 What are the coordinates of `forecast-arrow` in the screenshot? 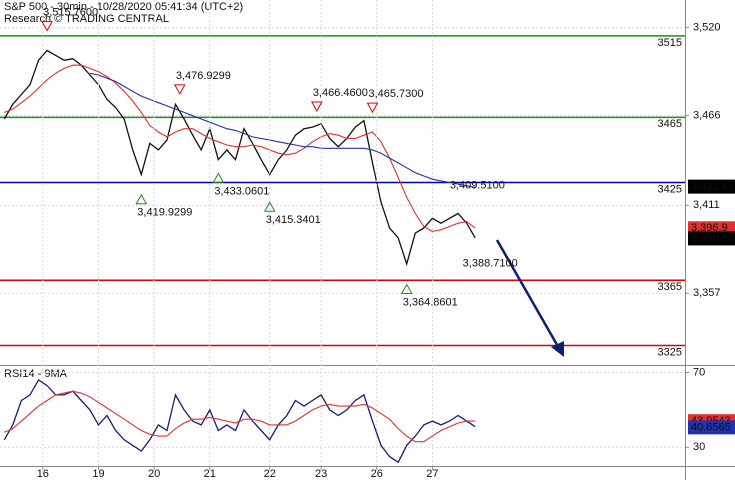 It's located at (529, 298).